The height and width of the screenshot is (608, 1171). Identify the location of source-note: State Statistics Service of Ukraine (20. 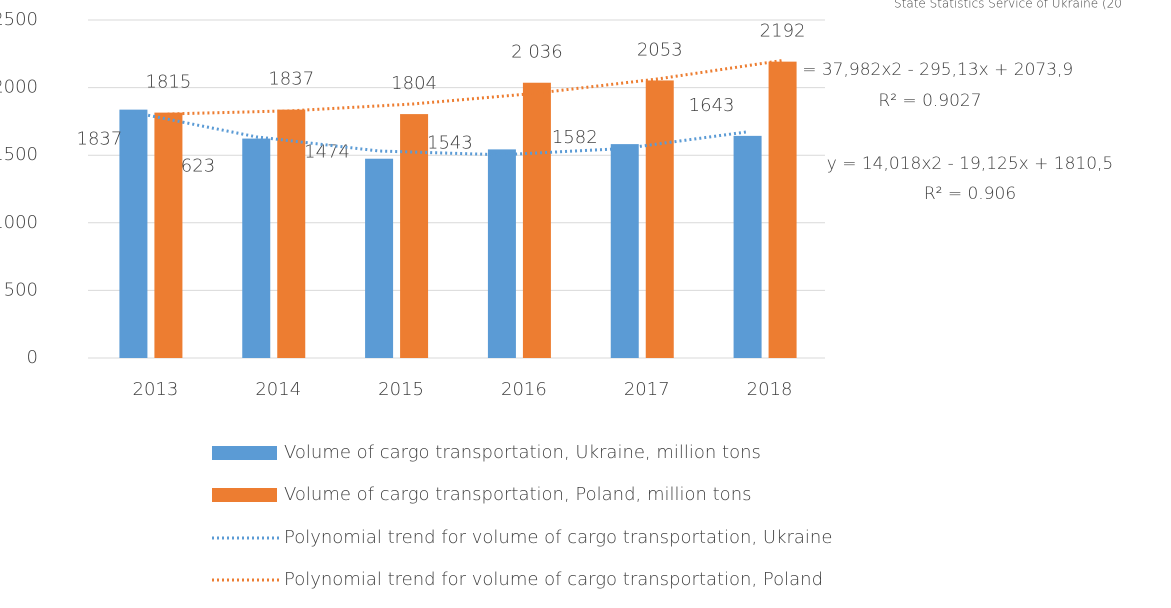
(1008, 5).